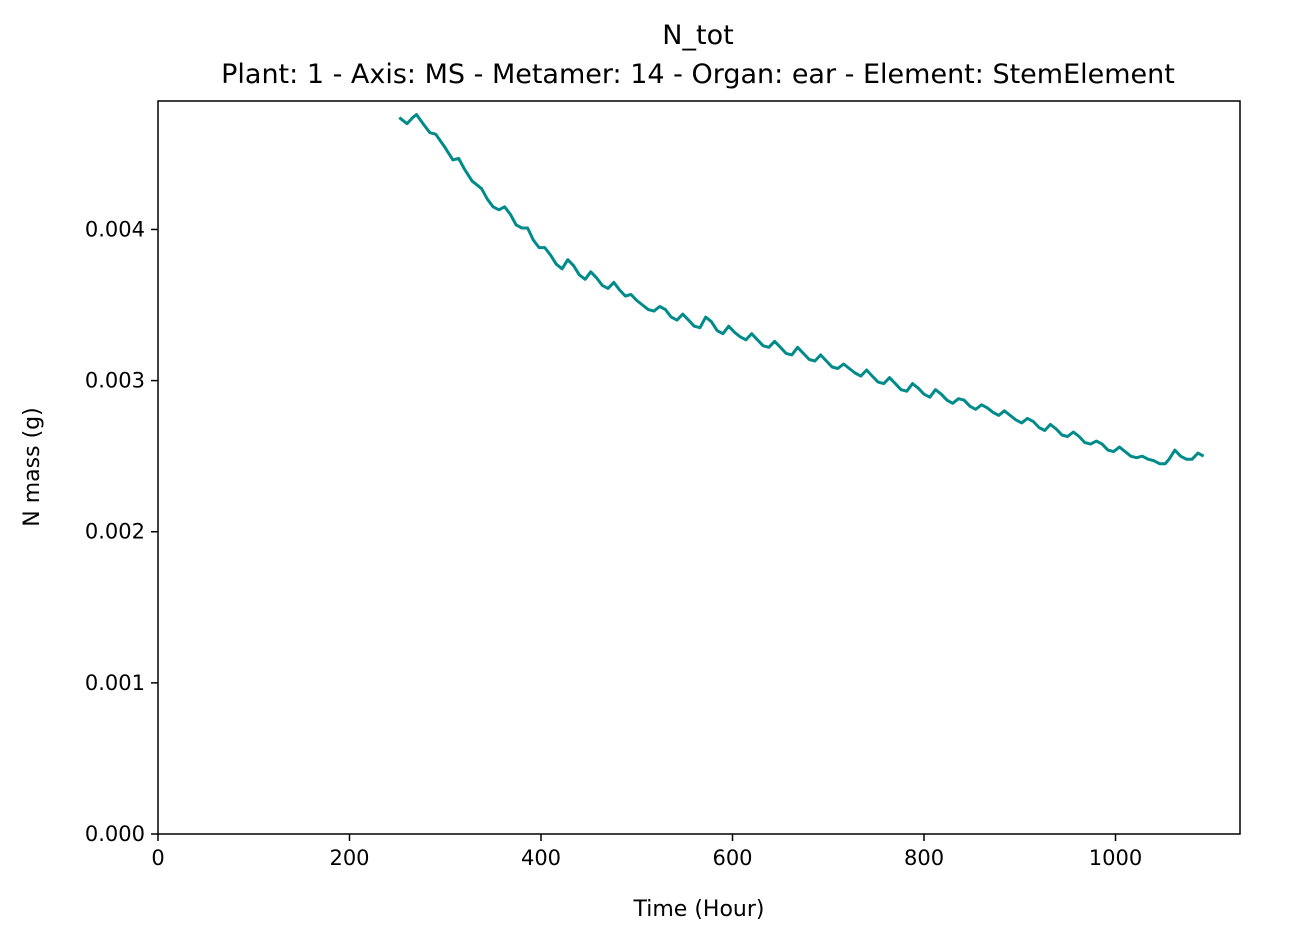 The height and width of the screenshot is (942, 1307). What do you see at coordinates (115, 834) in the screenshot?
I see `y-tick-label: 0.000` at bounding box center [115, 834].